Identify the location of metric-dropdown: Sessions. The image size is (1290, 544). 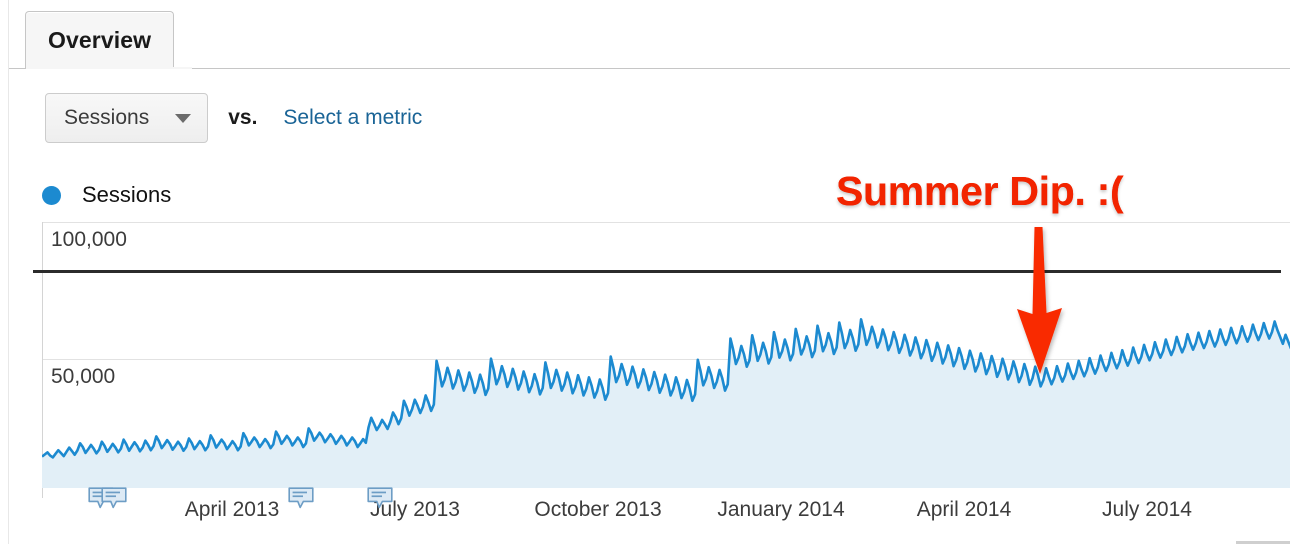
(127, 118).